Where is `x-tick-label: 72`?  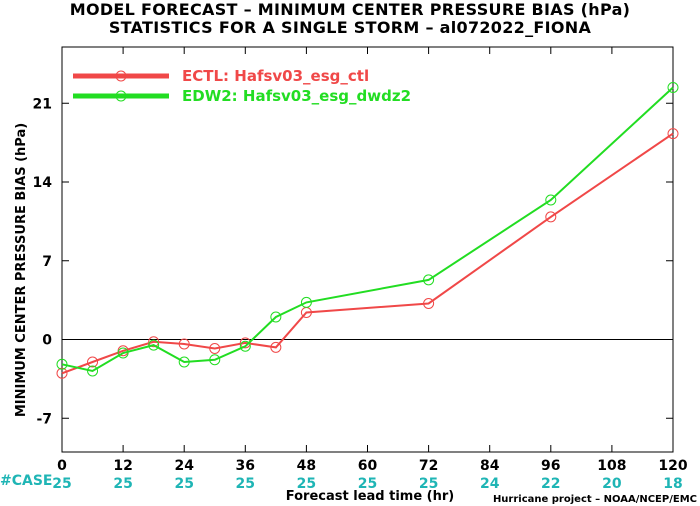
x-tick-label: 72 is located at coordinates (428, 466).